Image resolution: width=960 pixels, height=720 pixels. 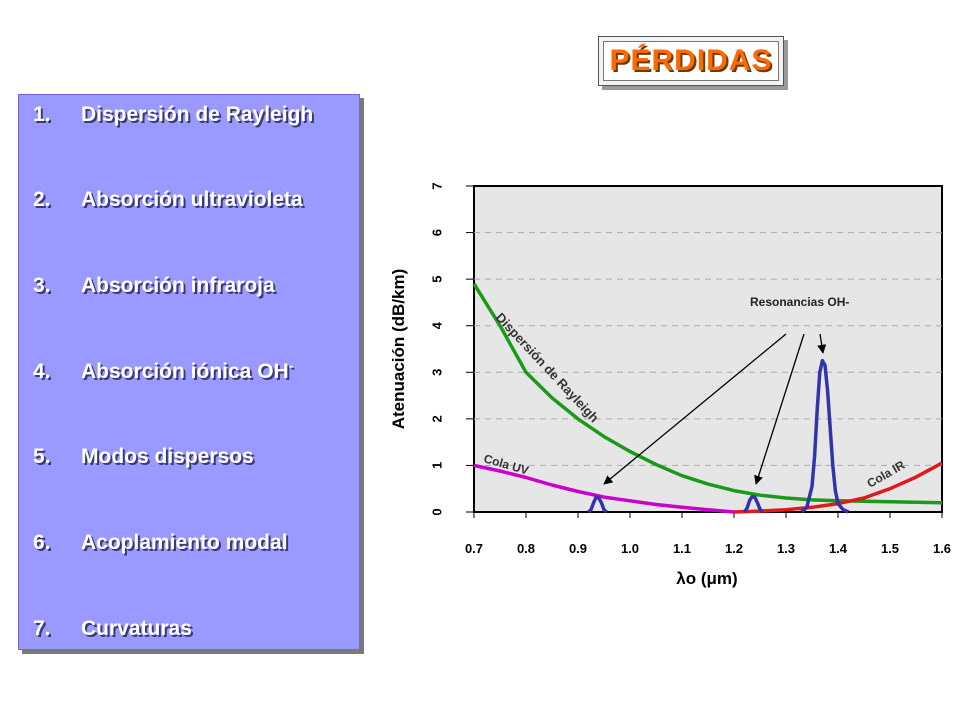 I want to click on list-item: 5. Modos dispersos, so click(x=143, y=456).